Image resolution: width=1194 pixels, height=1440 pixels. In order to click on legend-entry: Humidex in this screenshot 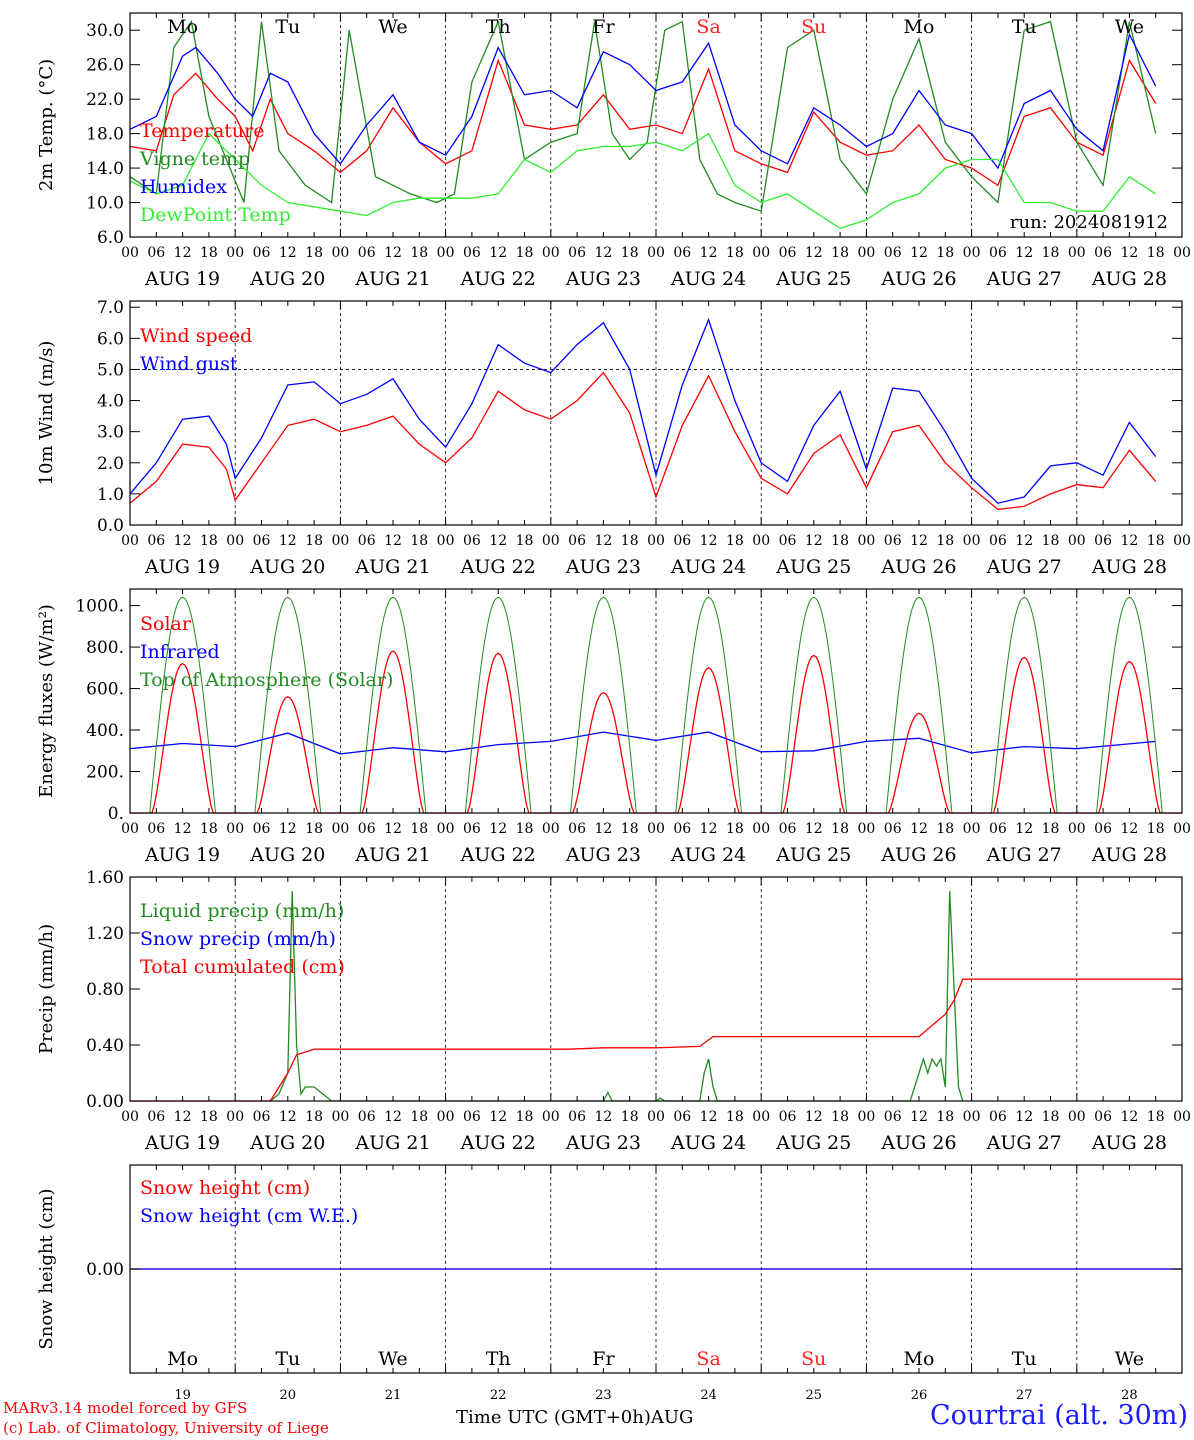, I will do `click(183, 187)`.